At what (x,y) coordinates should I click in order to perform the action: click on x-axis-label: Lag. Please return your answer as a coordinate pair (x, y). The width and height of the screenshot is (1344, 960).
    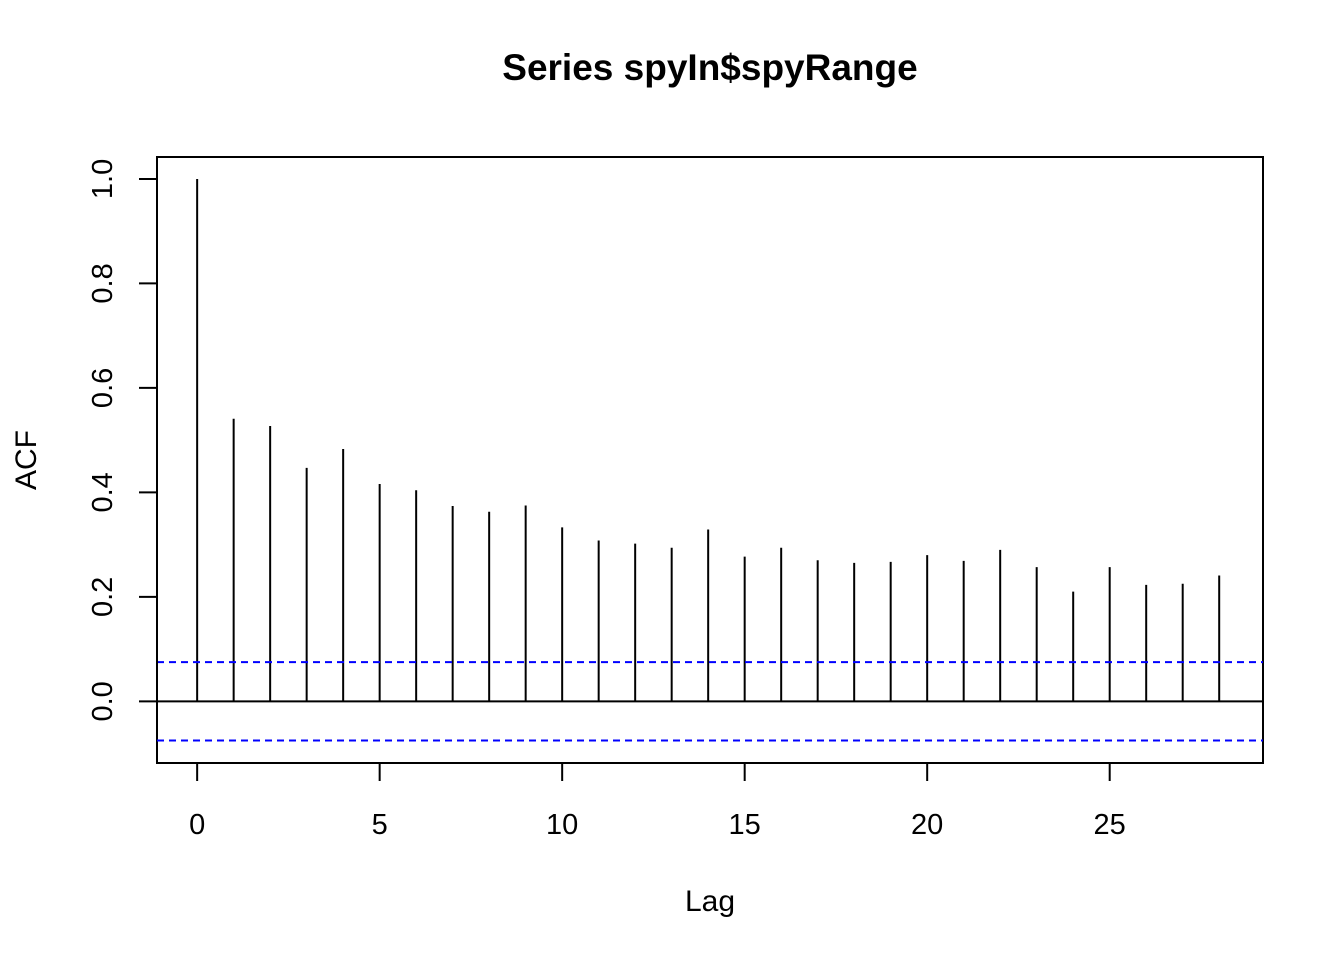
    Looking at the image, I should click on (710, 901).